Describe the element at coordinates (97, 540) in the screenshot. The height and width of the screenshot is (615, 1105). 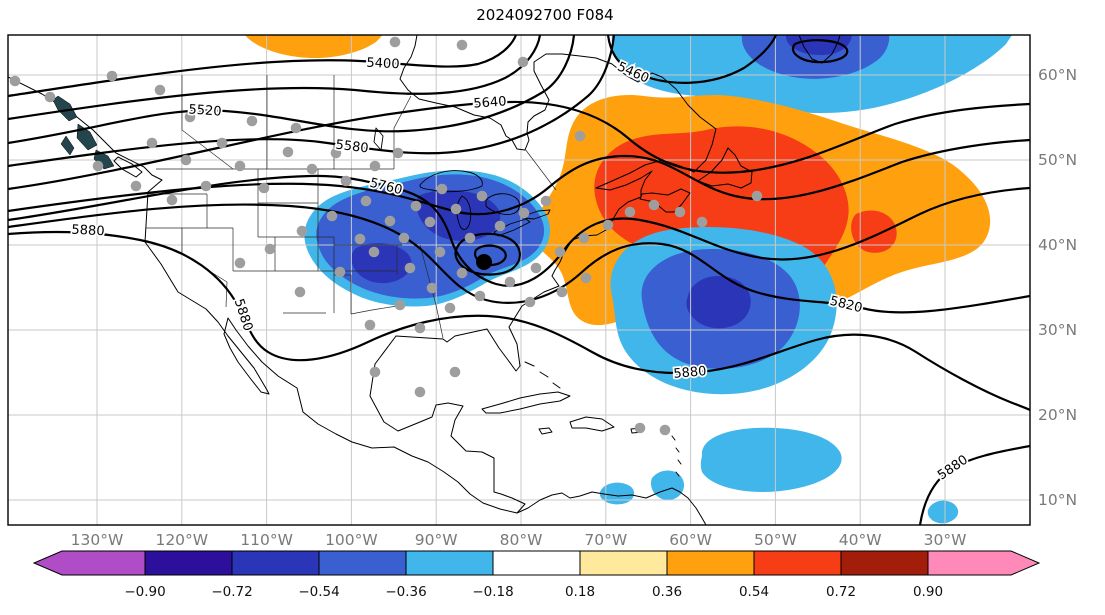
I see `lon-tick-label: 130°W` at that location.